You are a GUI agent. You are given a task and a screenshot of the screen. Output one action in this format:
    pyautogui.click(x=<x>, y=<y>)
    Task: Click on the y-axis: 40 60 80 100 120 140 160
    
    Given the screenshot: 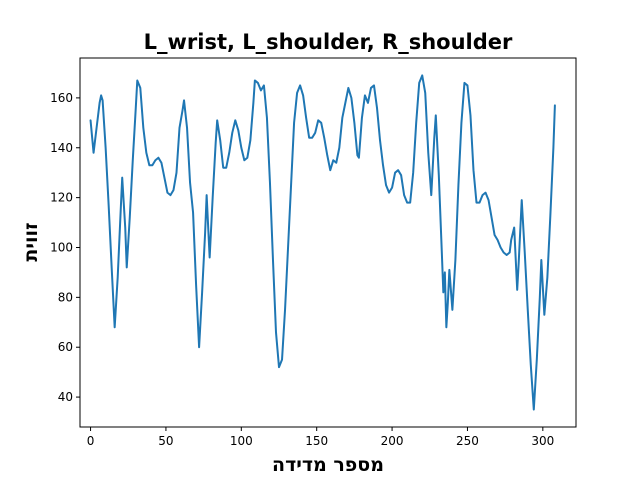 What is the action you would take?
    pyautogui.click(x=65, y=247)
    